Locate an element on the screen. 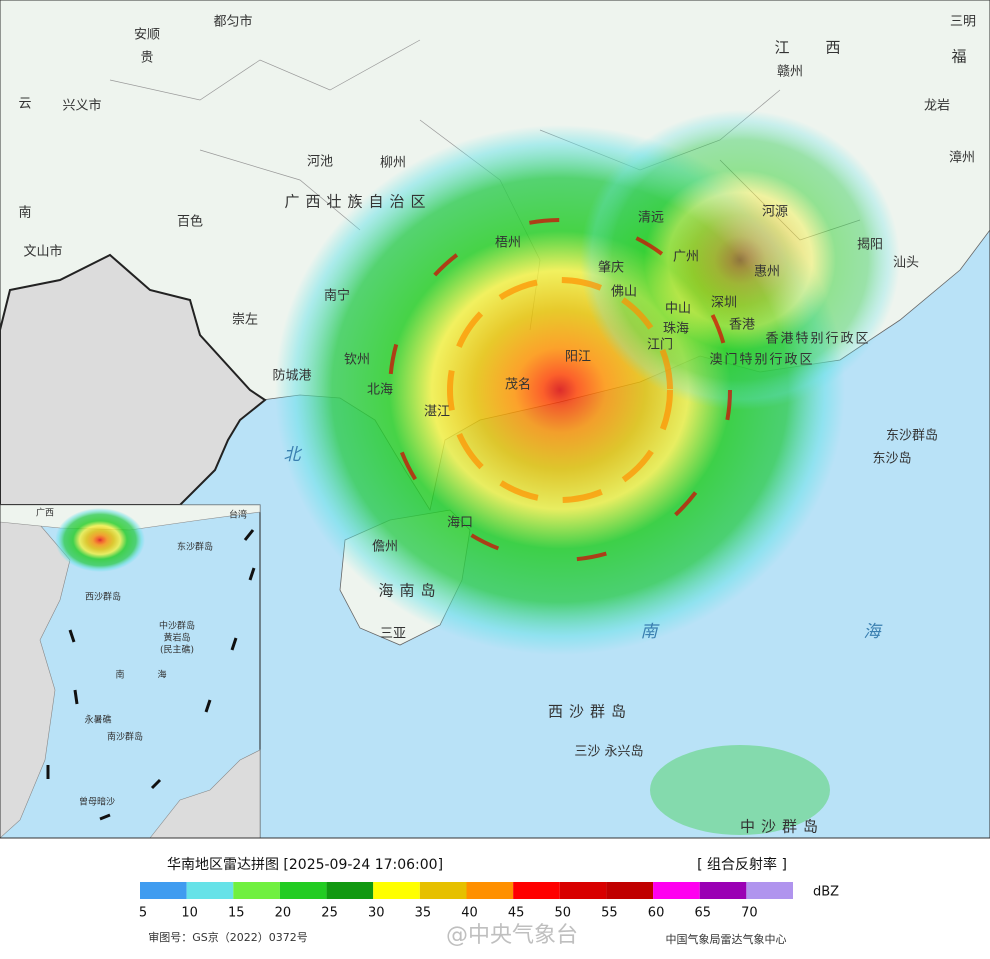  island-label: 海南岛 is located at coordinates (409, 591).